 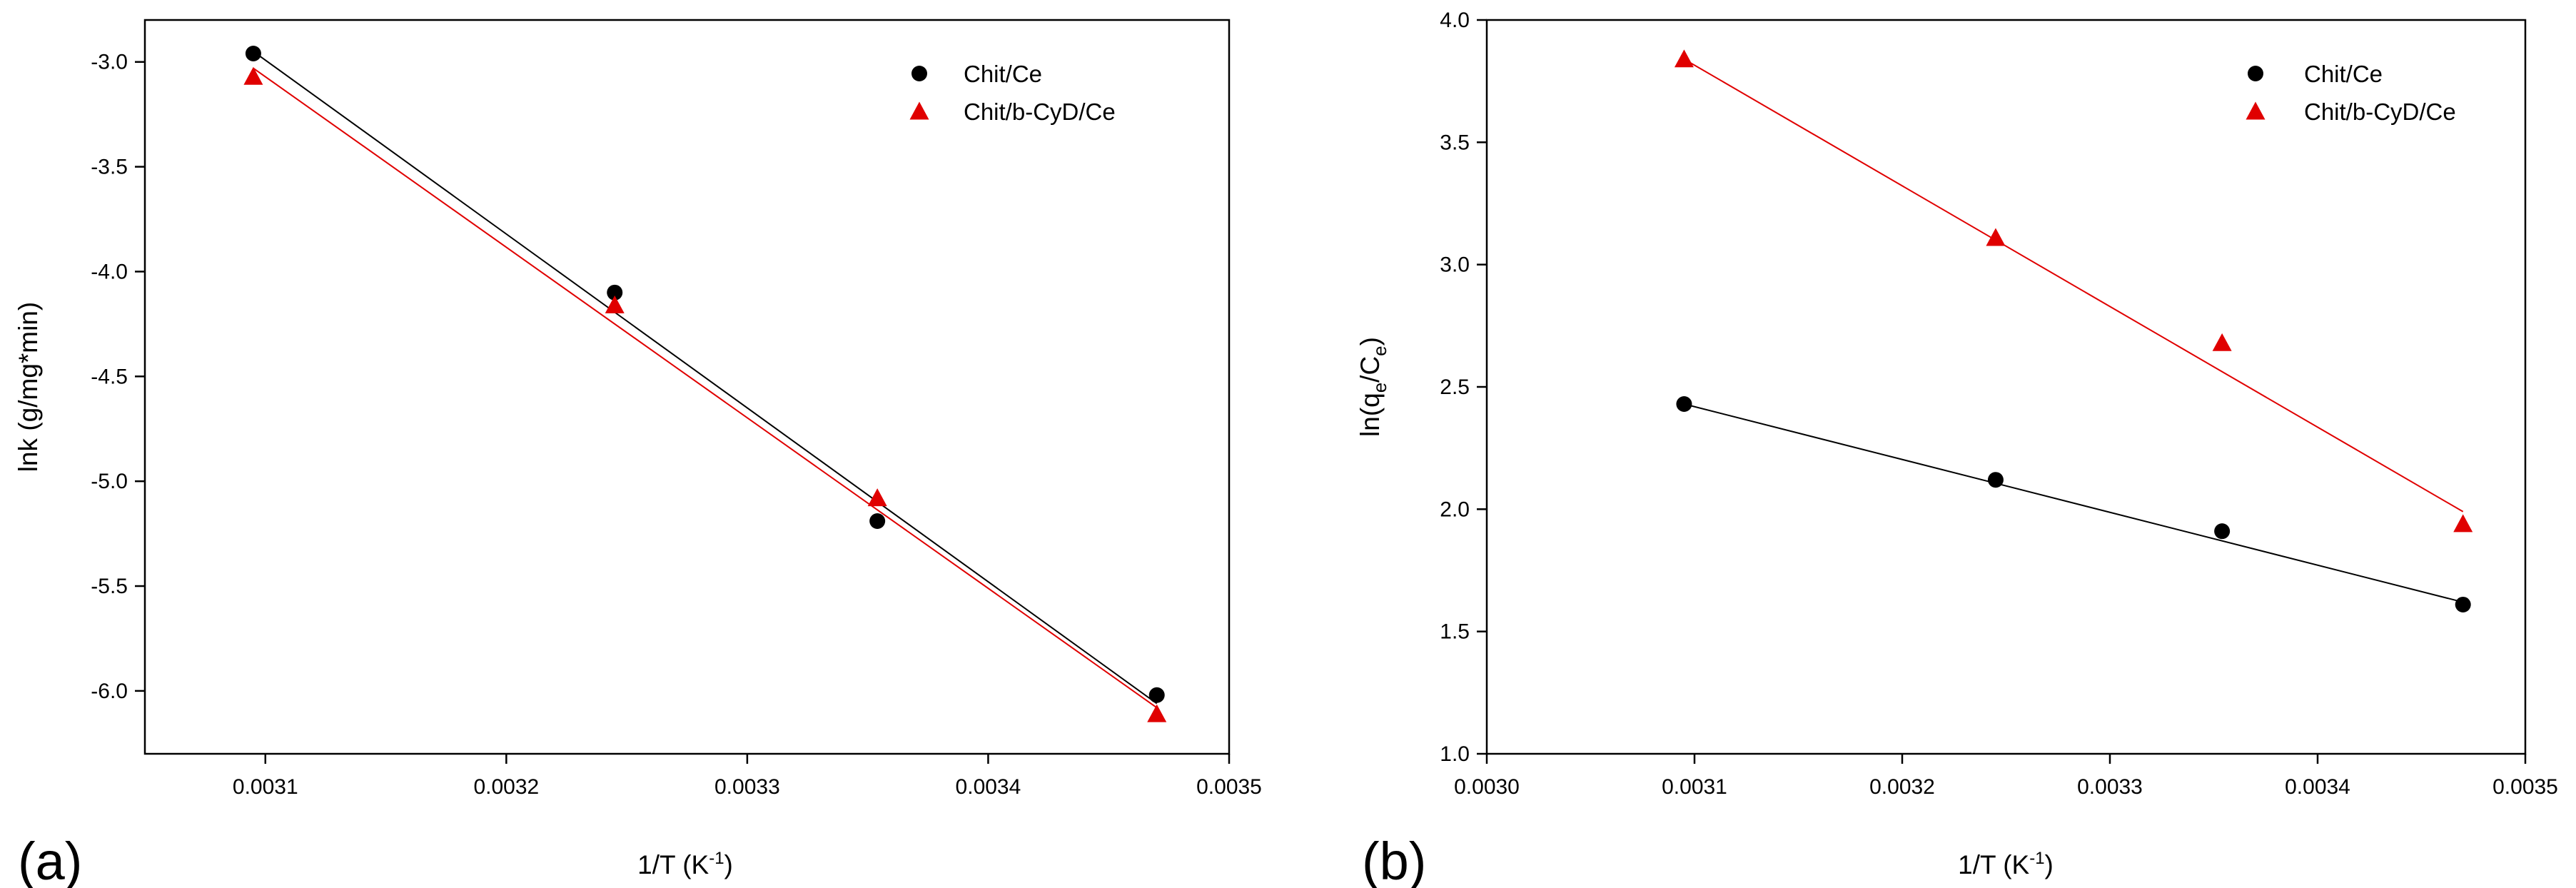 I want to click on chart-a-legend-marker-chit-ce, so click(x=919, y=73).